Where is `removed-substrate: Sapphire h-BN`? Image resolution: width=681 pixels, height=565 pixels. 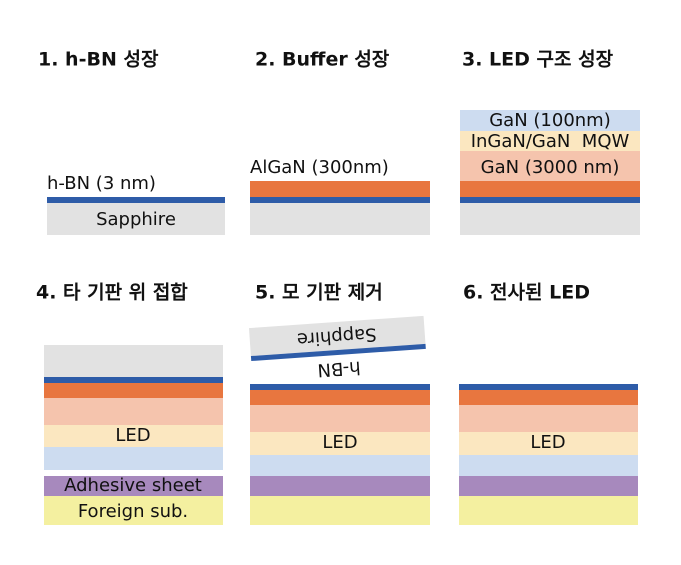 removed-substrate: Sapphire h-BN is located at coordinates (337, 347).